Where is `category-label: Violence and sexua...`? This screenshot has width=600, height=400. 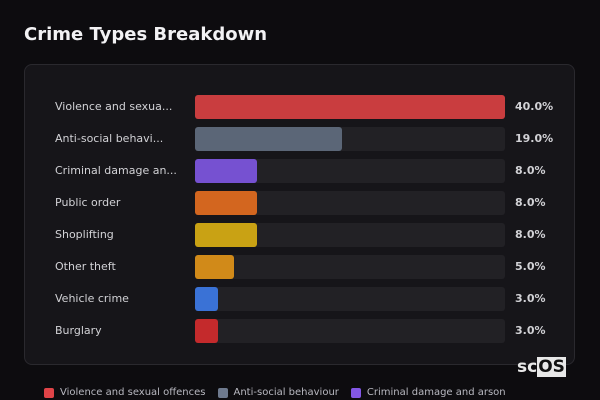
category-label: Violence and sexua... is located at coordinates (114, 106).